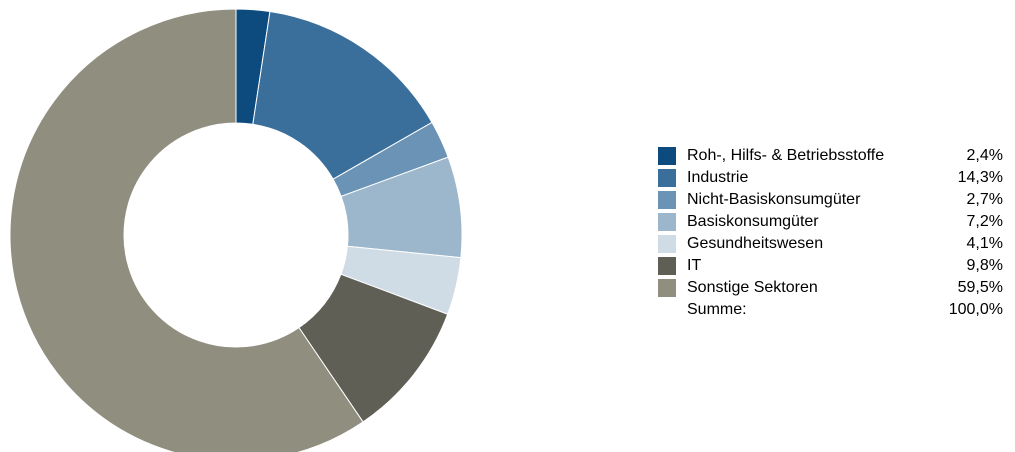 The image size is (1015, 452). What do you see at coordinates (717, 309) in the screenshot?
I see `legend-total-label: Summe:` at bounding box center [717, 309].